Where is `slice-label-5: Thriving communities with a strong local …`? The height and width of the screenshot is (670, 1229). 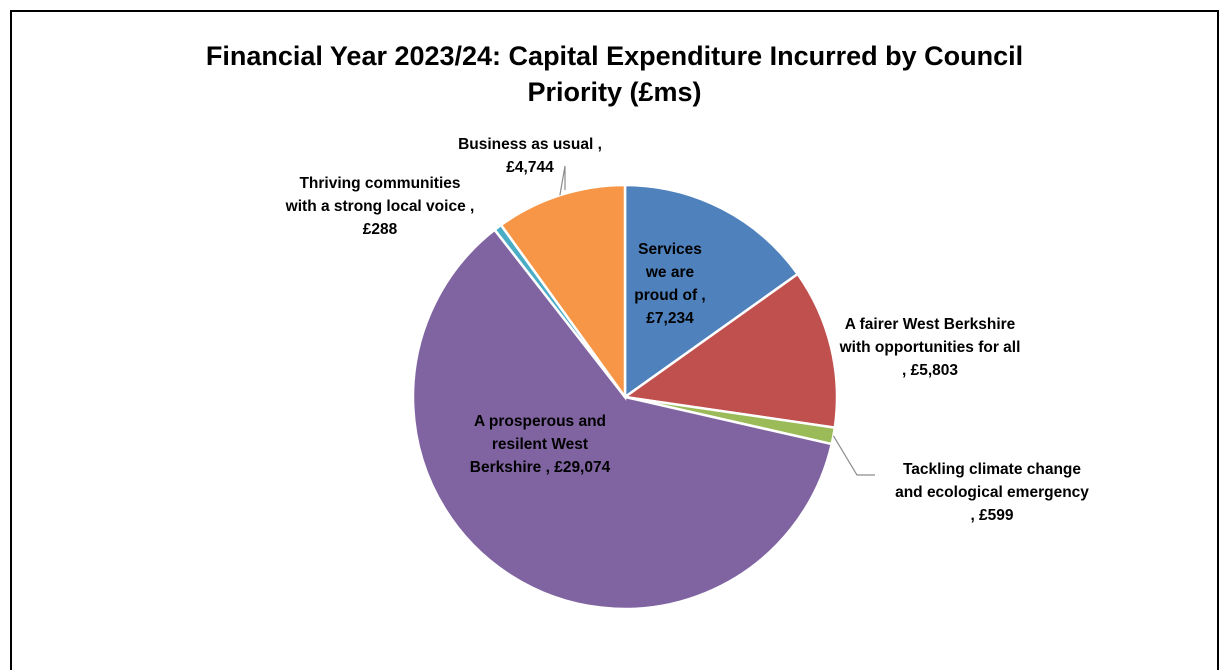
slice-label-5: Thriving communities with a strong local … is located at coordinates (380, 206).